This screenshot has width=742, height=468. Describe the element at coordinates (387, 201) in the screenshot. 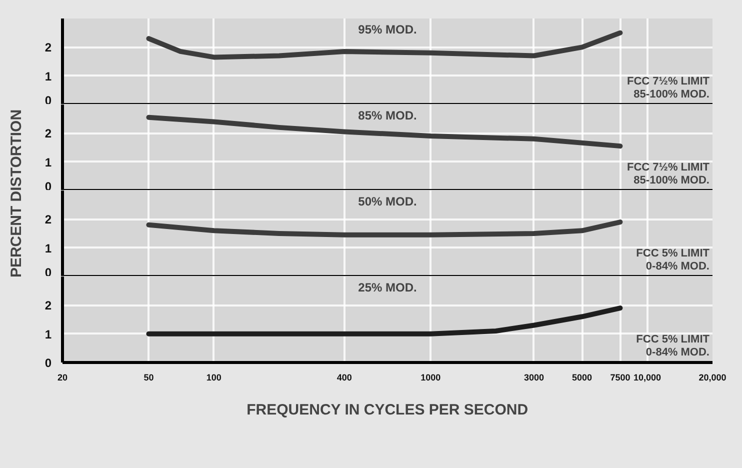

I see `annotation: 50% MOD.` at that location.